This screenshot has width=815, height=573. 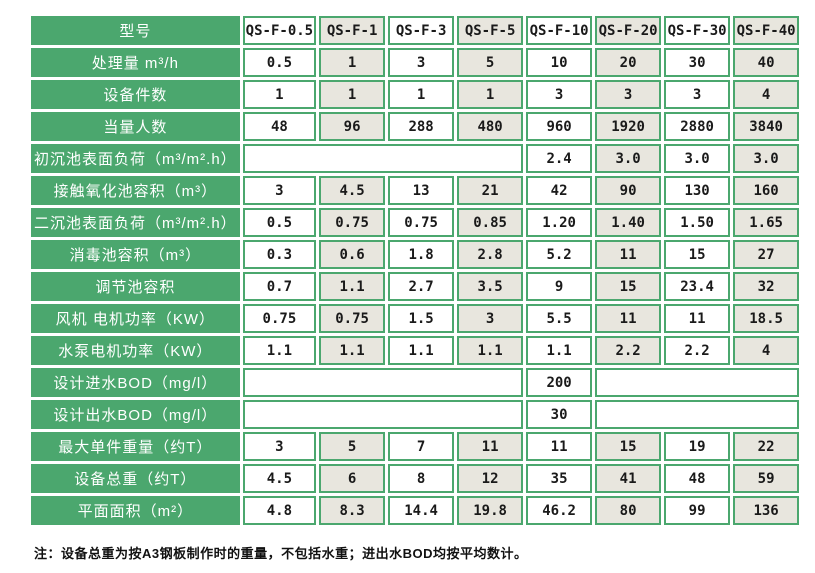 I want to click on table-row: 设计出水BOD（mg/l） 30, so click(x=415, y=414).